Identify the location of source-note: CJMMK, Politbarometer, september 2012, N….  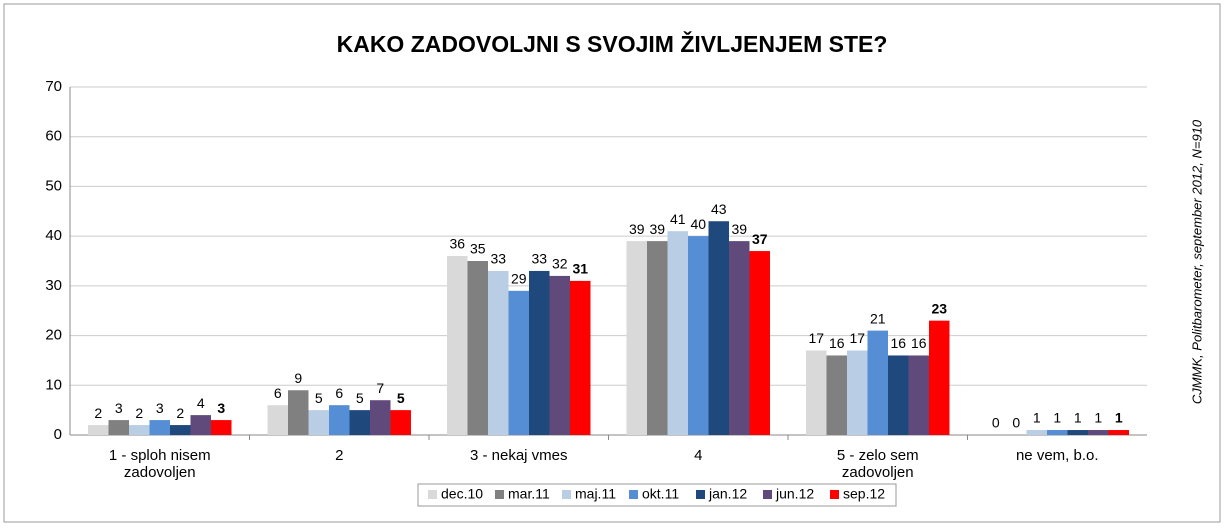
(1196, 261).